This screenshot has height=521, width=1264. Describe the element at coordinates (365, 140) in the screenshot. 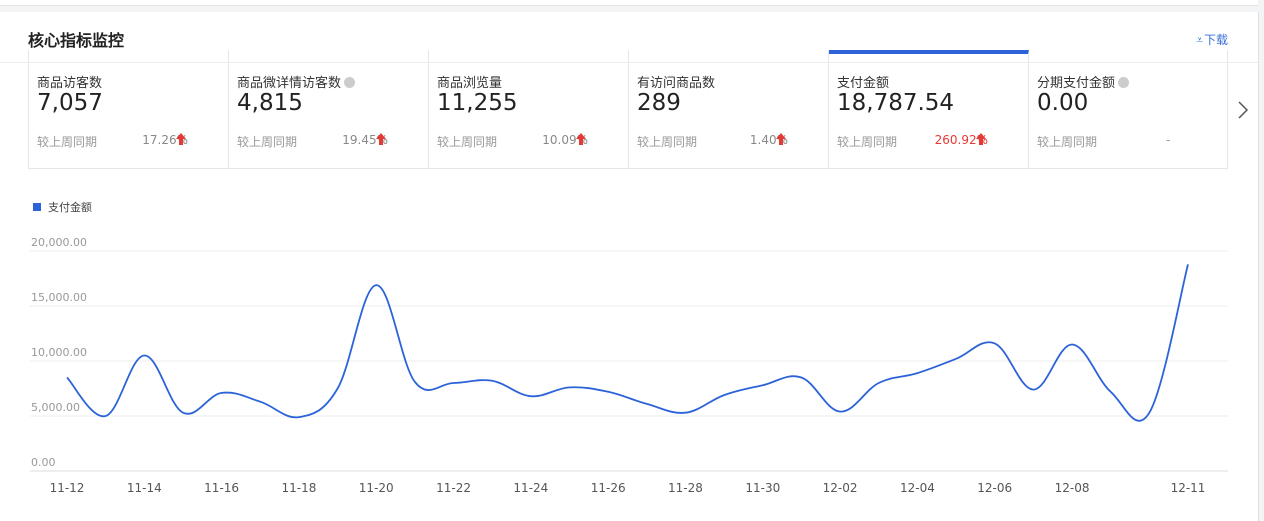

I see `metric-change: 19.45%` at that location.